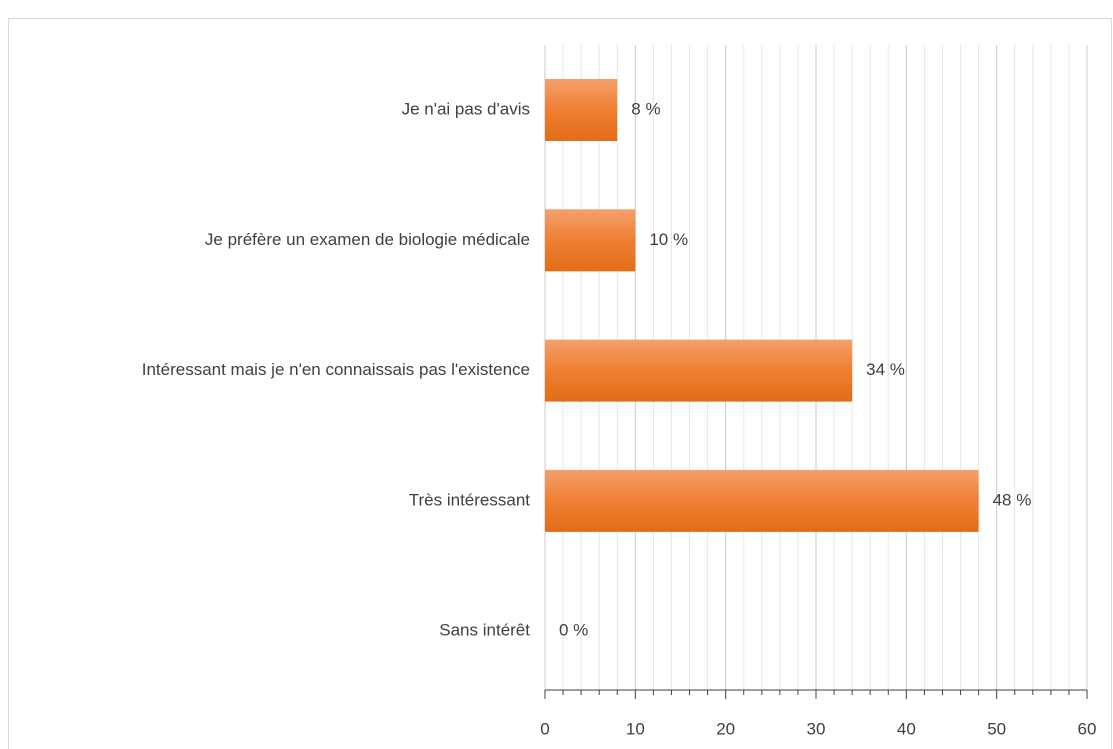 This screenshot has width=1113, height=749. Describe the element at coordinates (996, 728) in the screenshot. I see `x-tick-label: 50` at that location.